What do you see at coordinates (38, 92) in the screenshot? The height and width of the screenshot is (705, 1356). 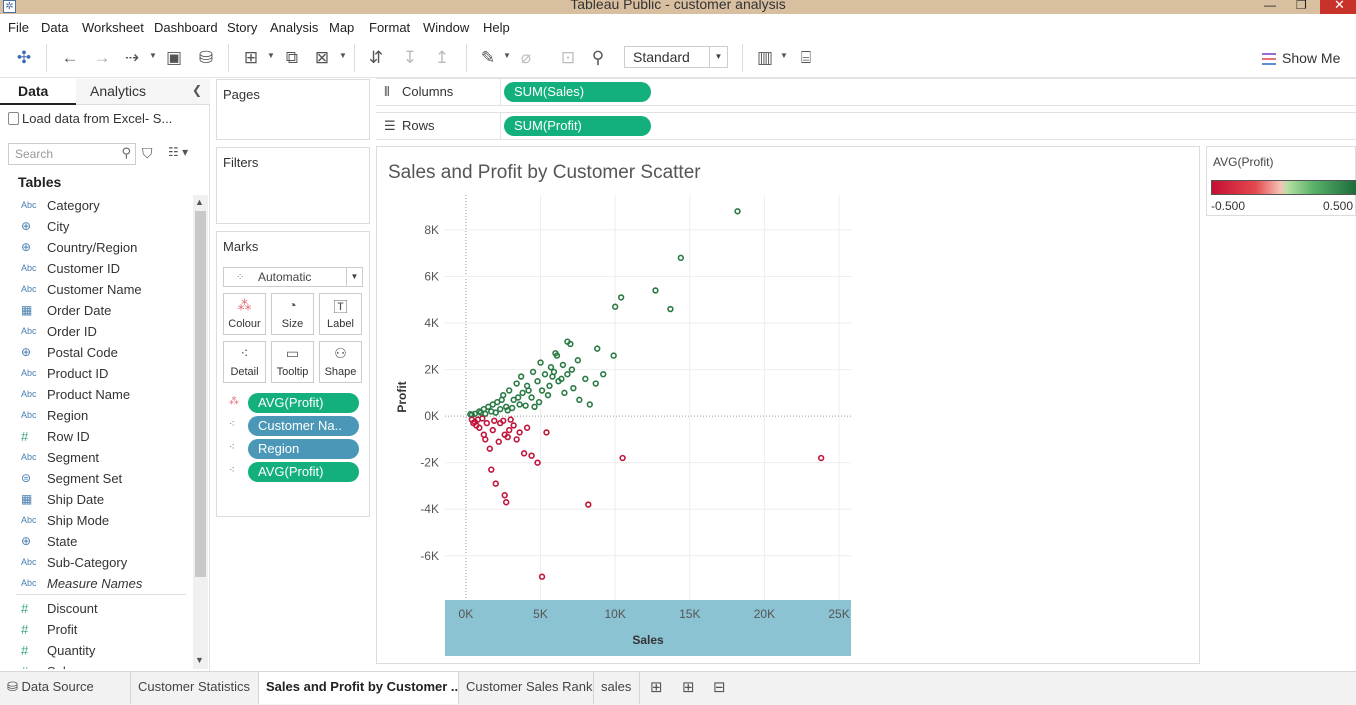 I see `tab-data: Data` at bounding box center [38, 92].